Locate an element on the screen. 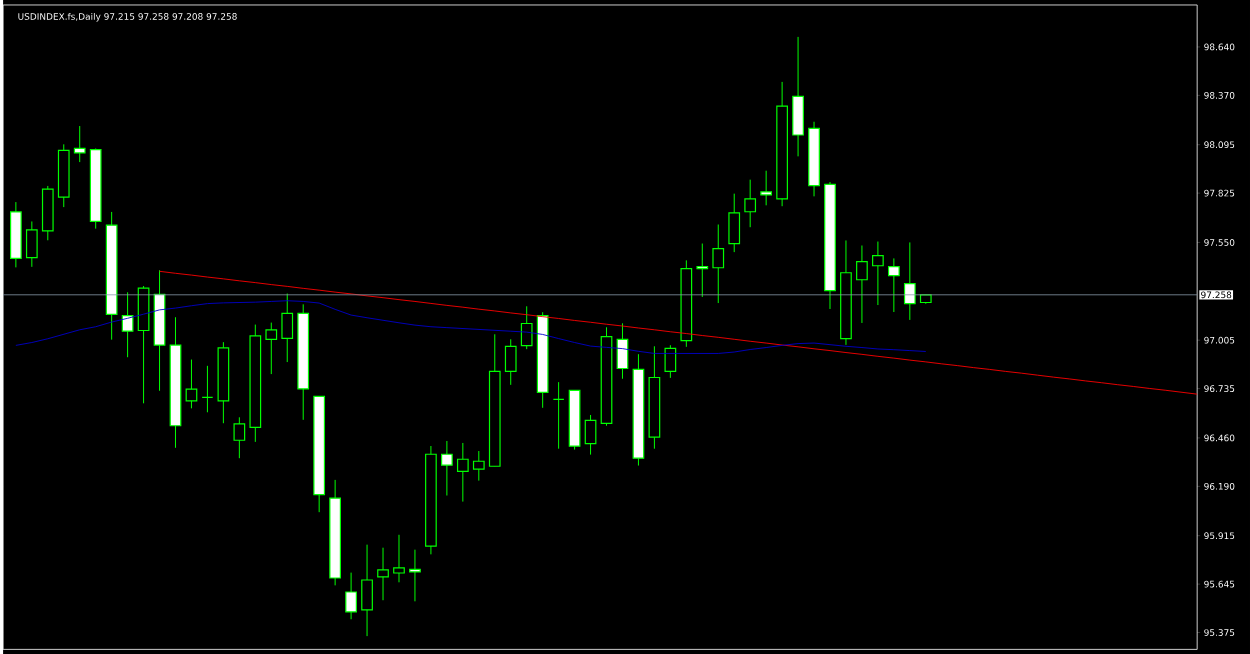 This screenshot has width=1250, height=654. y-tick-label: 97.005 is located at coordinates (1219, 340).